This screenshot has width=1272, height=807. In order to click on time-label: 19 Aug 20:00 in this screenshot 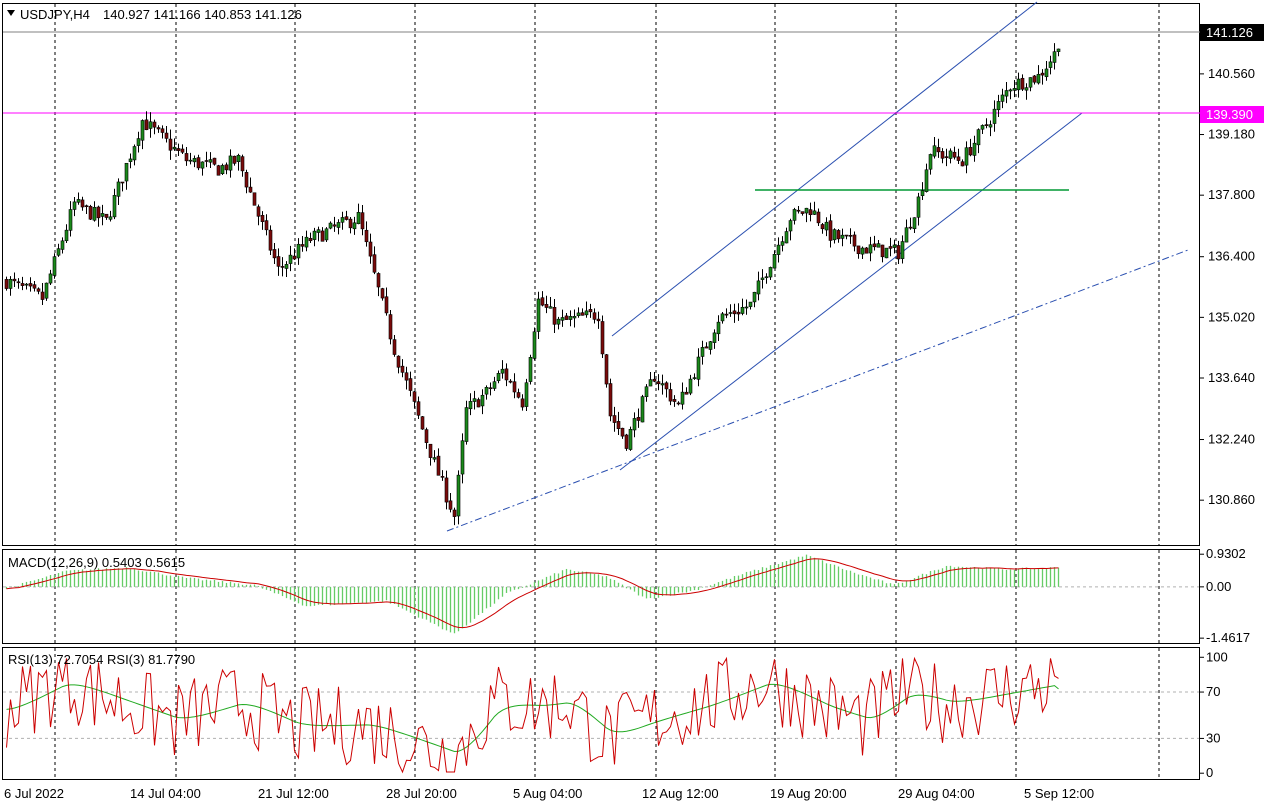, I will do `click(808, 793)`.